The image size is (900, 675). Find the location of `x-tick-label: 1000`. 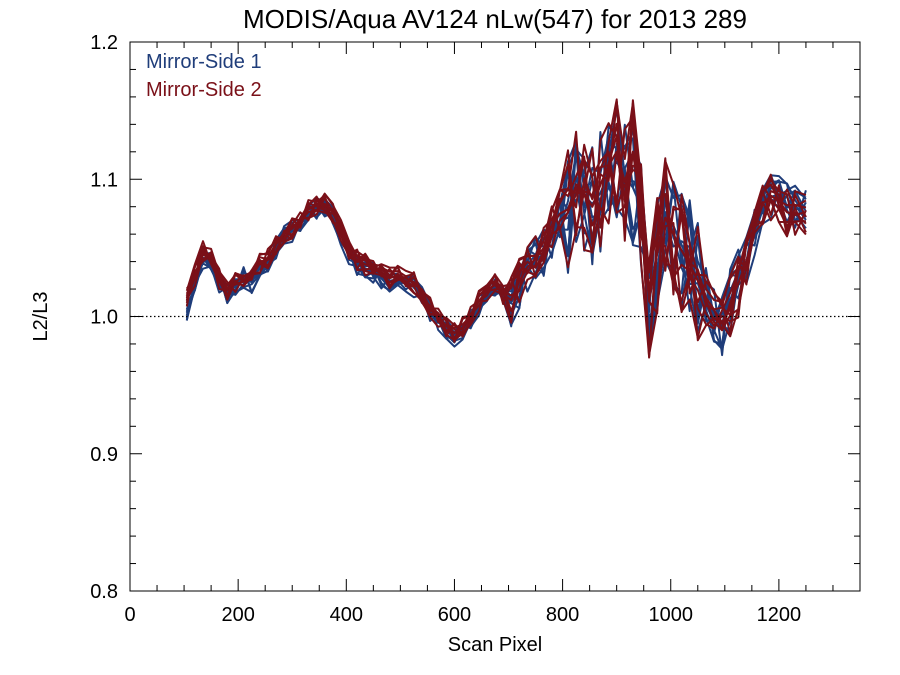

x-tick-label: 1000 is located at coordinates (670, 615).